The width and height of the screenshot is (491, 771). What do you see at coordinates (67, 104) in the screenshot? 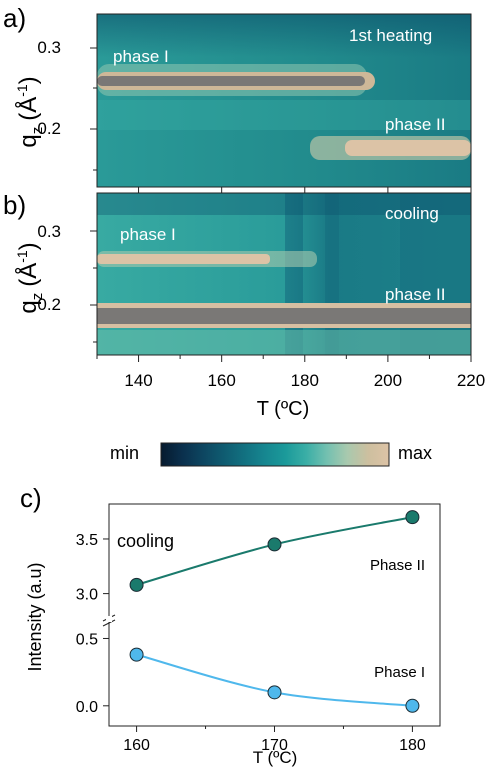
I see `map-a-y-axis: 0.3 0.2` at bounding box center [67, 104].